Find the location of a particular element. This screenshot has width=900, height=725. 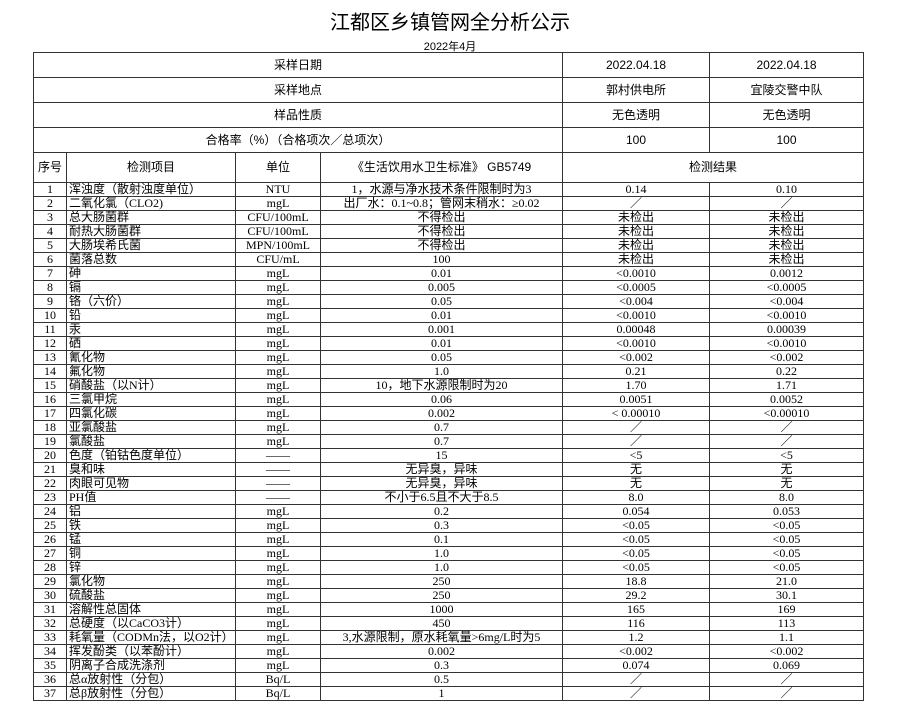

row-seq: 10 is located at coordinates (50, 315).